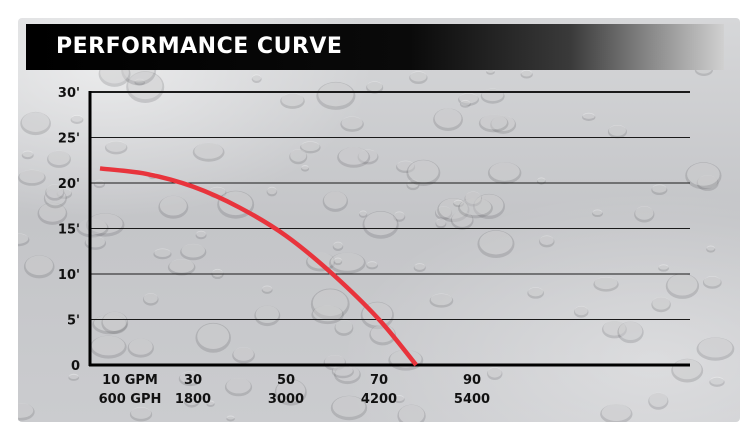  I want to click on y-axis-ticks: 30' 25' 20' 15' 10' 5' 0, so click(69, 230).